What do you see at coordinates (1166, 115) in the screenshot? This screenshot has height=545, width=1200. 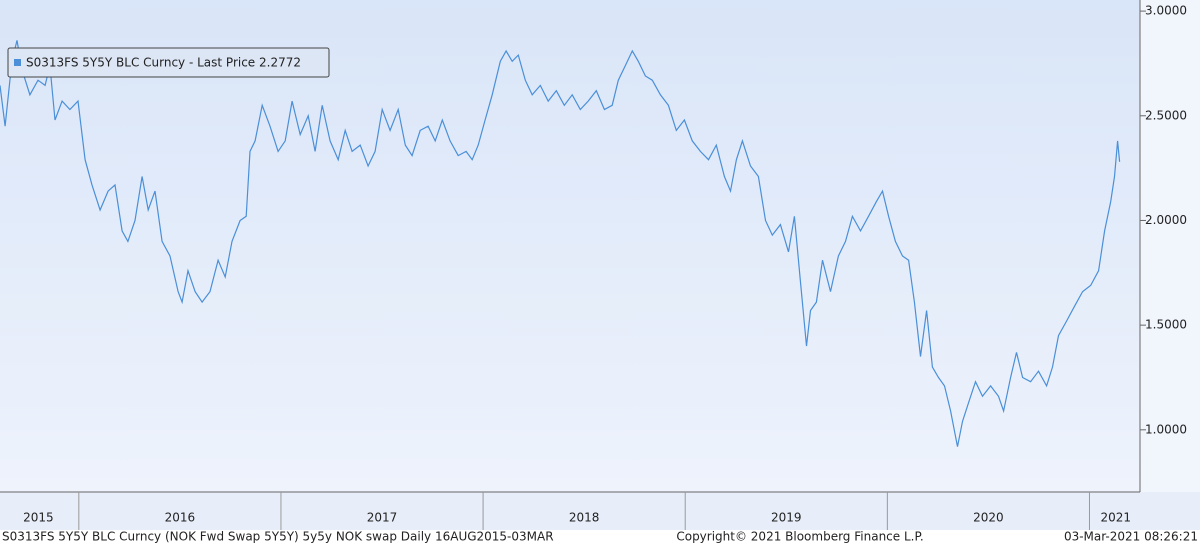 I see `y-tick-label: 2.5000` at bounding box center [1166, 115].